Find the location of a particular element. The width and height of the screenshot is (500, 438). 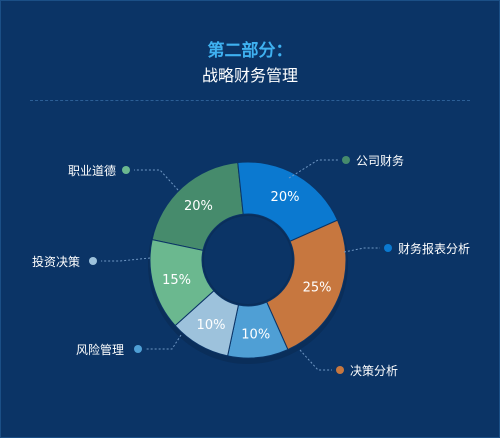

slice-name-label: 职业道德 is located at coordinates (92, 170).